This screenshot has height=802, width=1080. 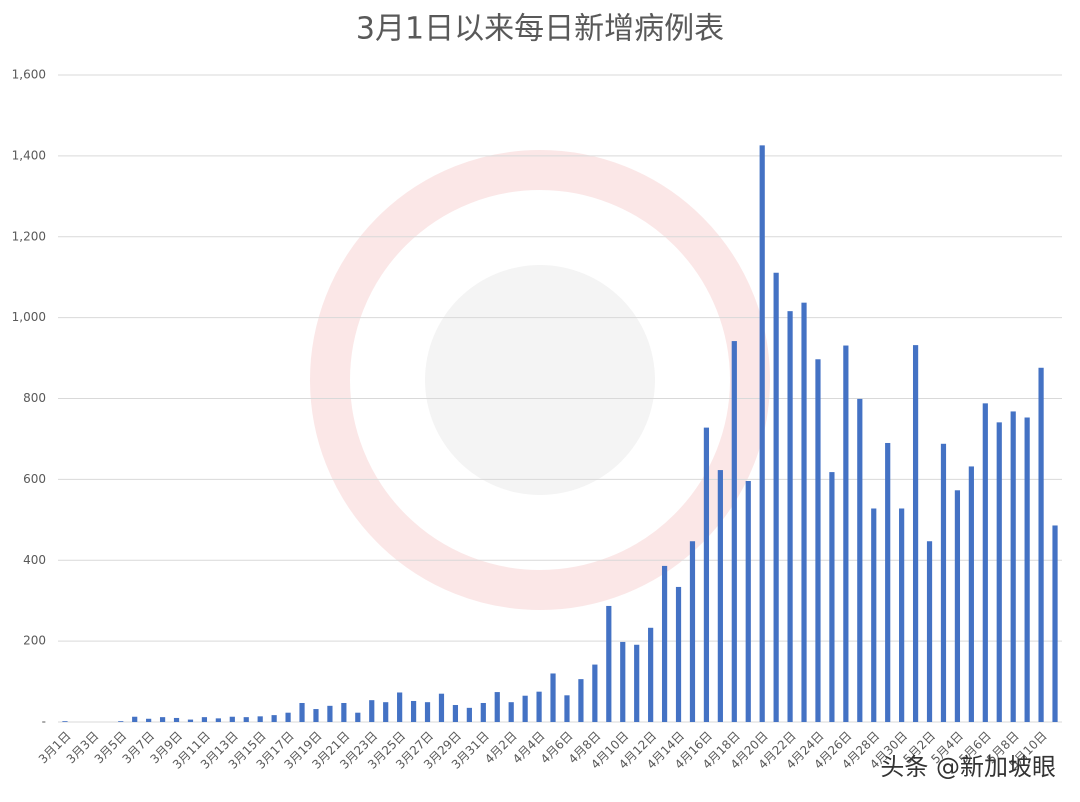 What do you see at coordinates (968, 767) in the screenshot?
I see `watermark: 头条 @新加坡眼` at bounding box center [968, 767].